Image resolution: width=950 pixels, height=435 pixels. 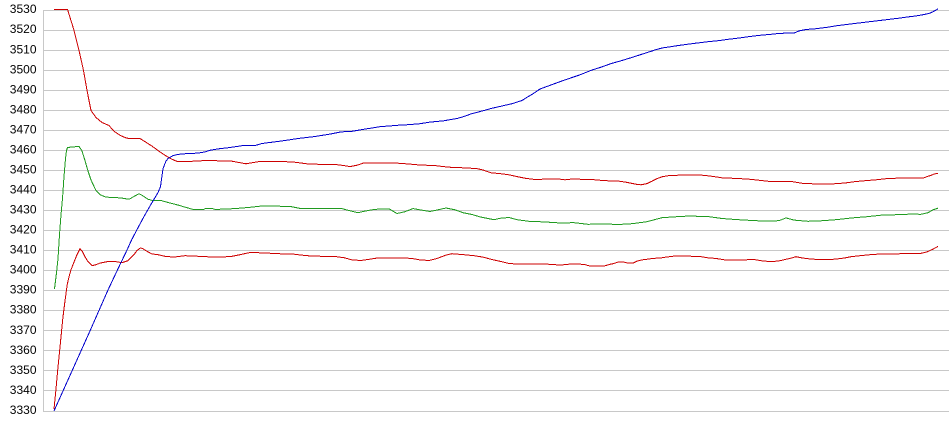 What do you see at coordinates (23, 350) in the screenshot?
I see `svg-text: 3360` at bounding box center [23, 350].